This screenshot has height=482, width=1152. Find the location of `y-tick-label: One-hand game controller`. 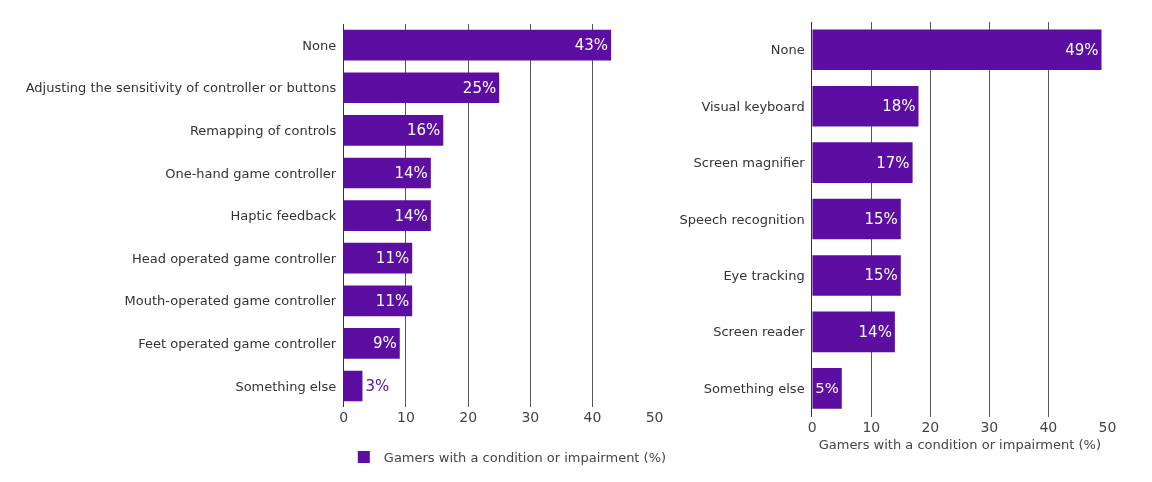

y-tick-label: One-hand game controller is located at coordinates (251, 173).